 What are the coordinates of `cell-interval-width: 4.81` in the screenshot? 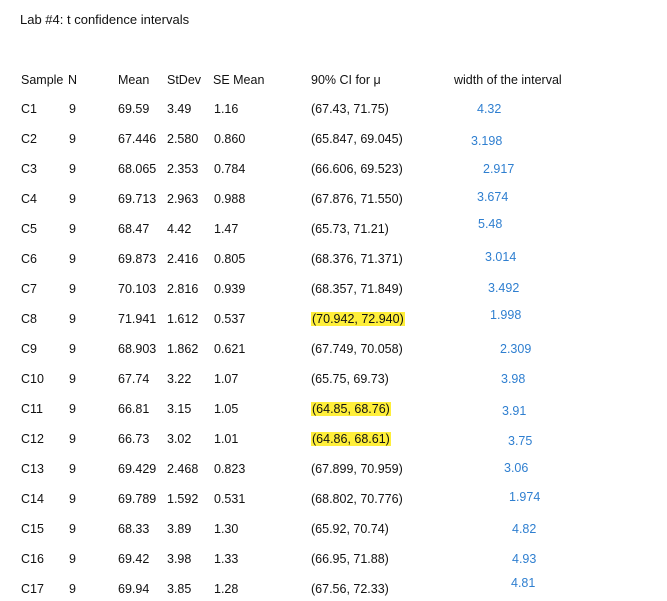 It's located at (523, 583).